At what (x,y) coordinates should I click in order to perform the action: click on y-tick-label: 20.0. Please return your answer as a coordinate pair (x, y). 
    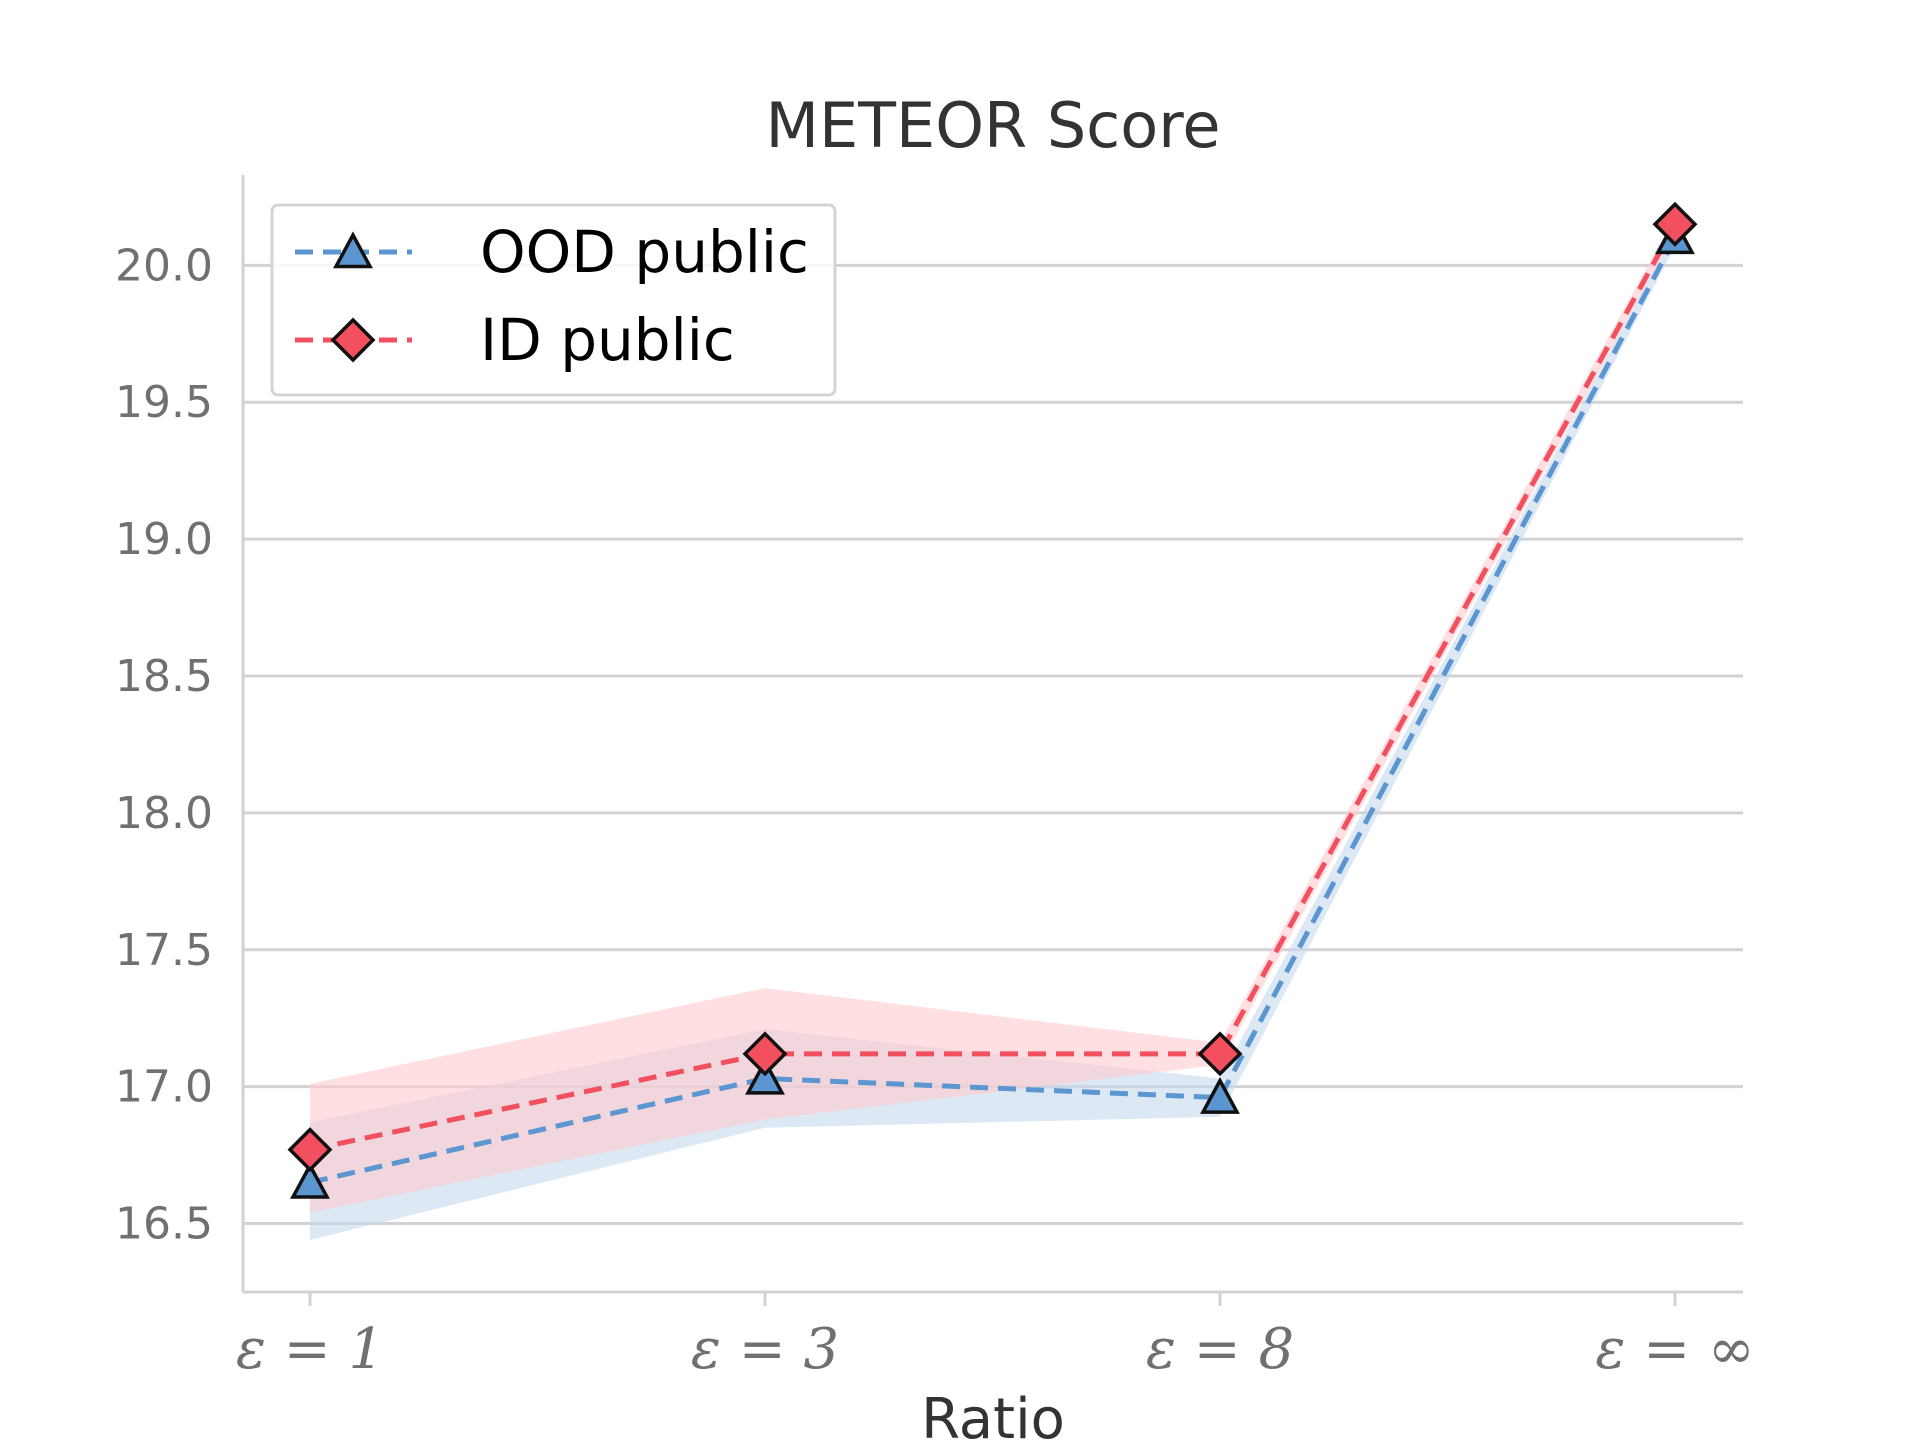
    Looking at the image, I should click on (164, 265).